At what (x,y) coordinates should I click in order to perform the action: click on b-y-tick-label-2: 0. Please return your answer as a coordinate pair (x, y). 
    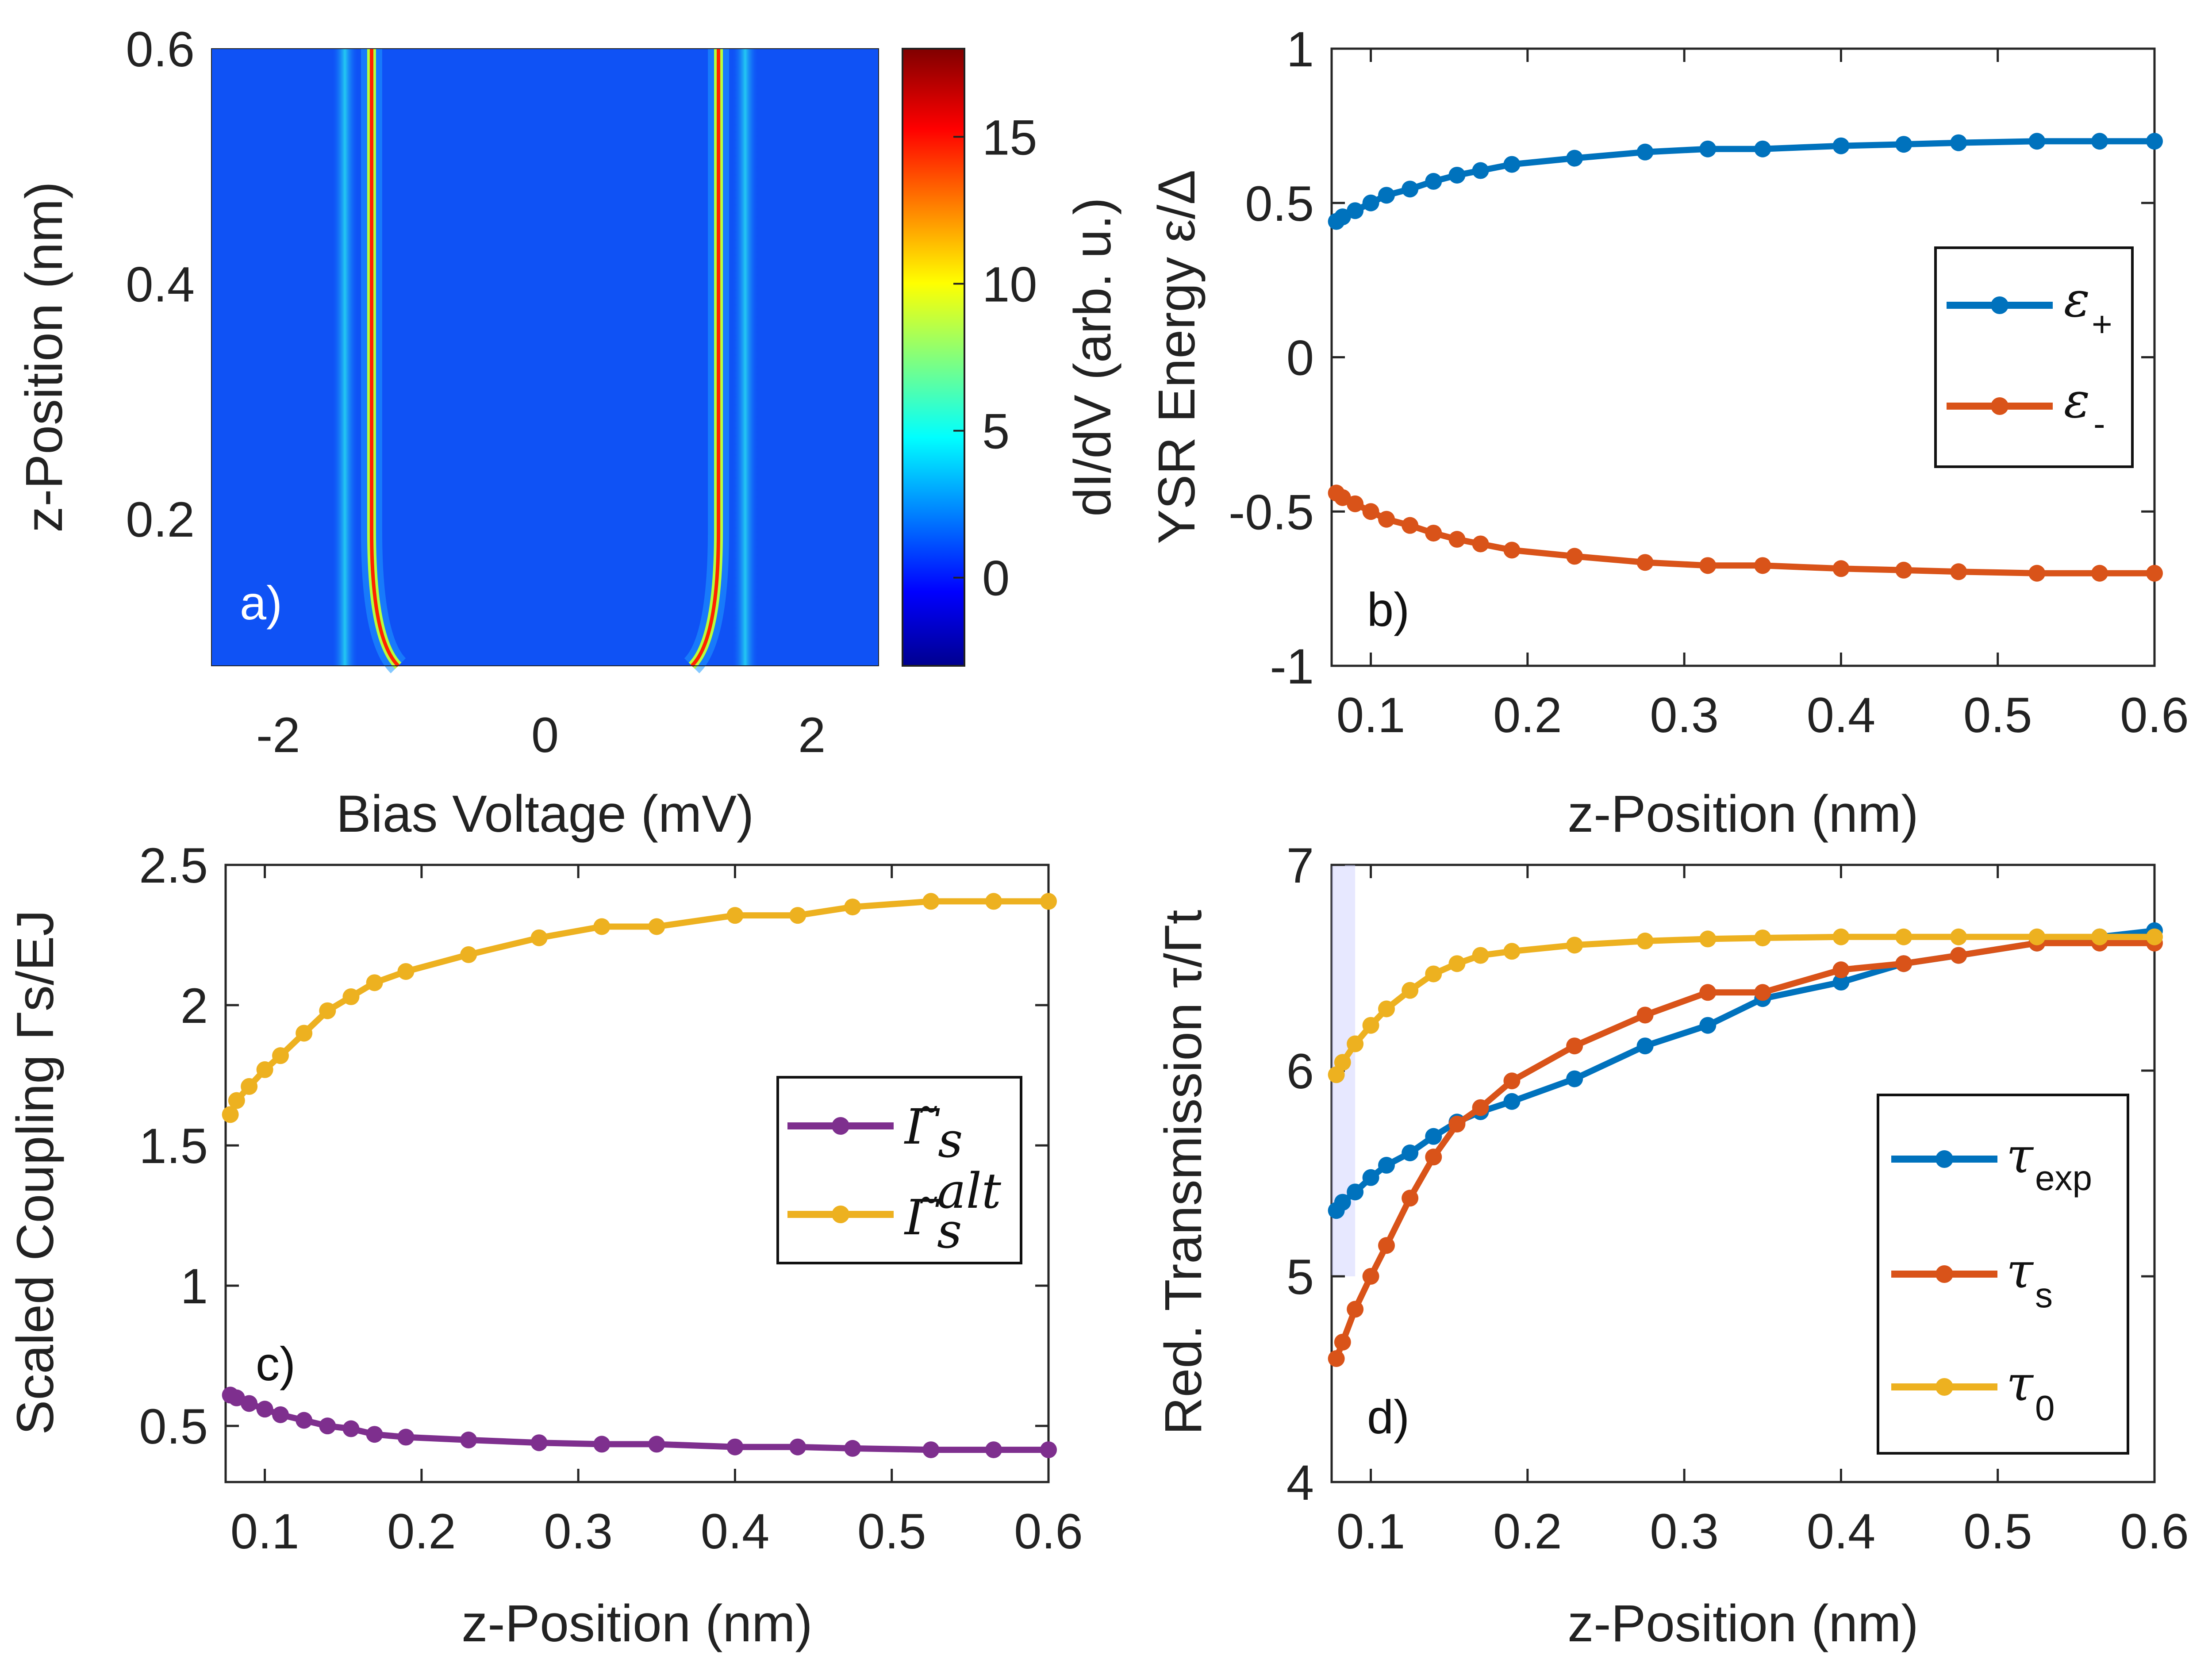
    Looking at the image, I should click on (1300, 358).